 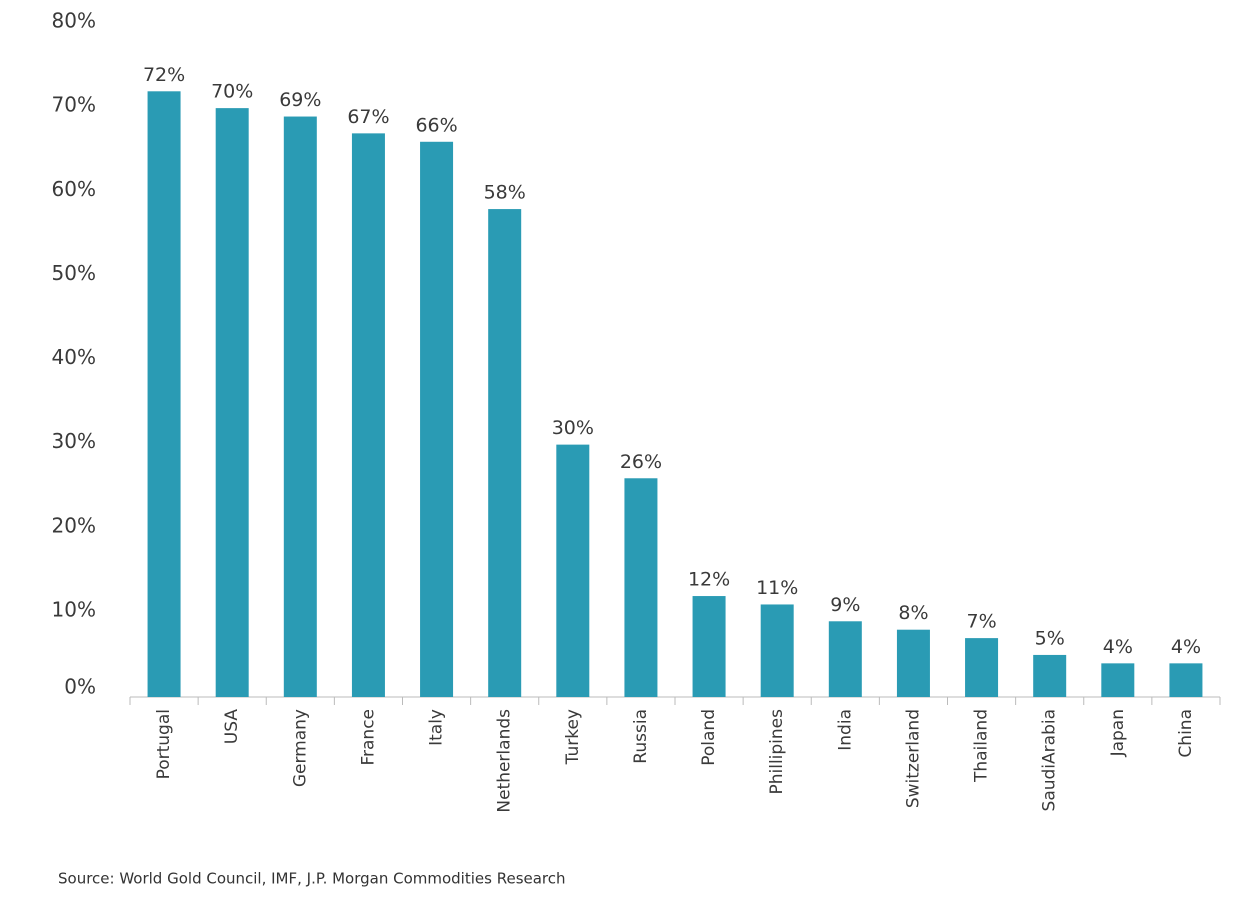 What do you see at coordinates (74, 609) in the screenshot?
I see `y-tick-label: 10%` at bounding box center [74, 609].